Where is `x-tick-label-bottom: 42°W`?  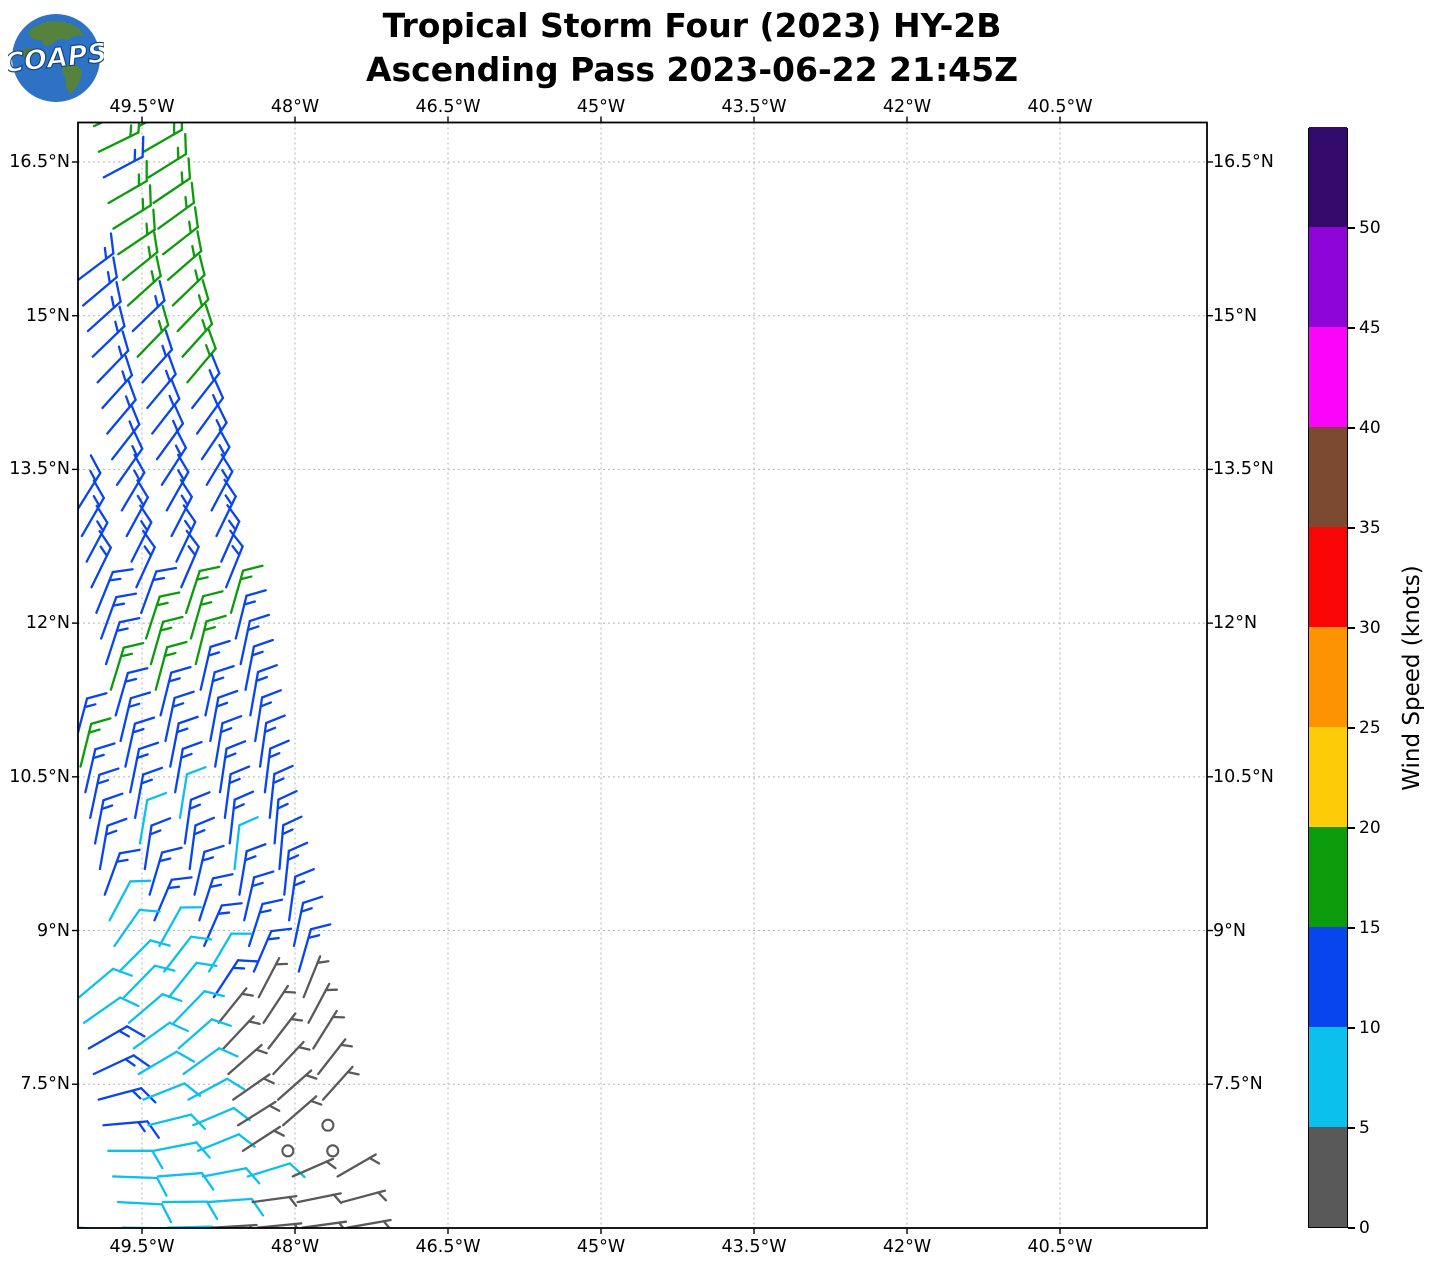
x-tick-label-bottom: 42°W is located at coordinates (907, 1247).